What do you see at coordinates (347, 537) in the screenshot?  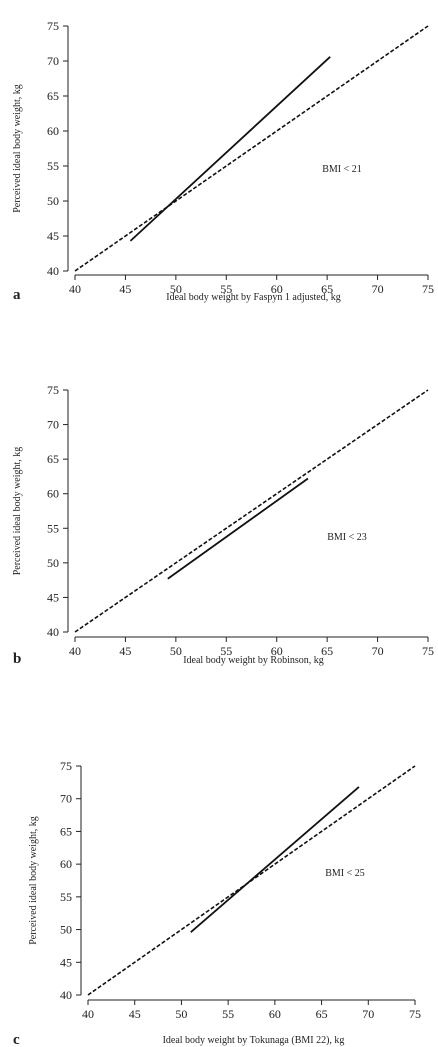 I see `bmi-annotation: BMI < 23` at bounding box center [347, 537].